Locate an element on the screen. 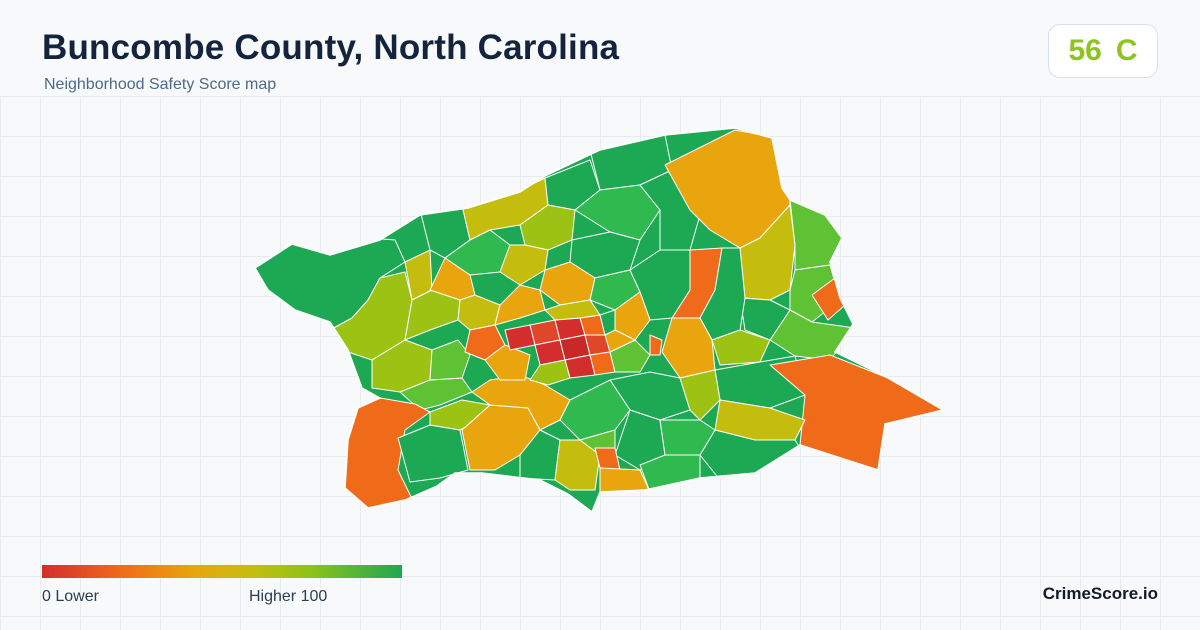  score-value: 56 is located at coordinates (1085, 50).